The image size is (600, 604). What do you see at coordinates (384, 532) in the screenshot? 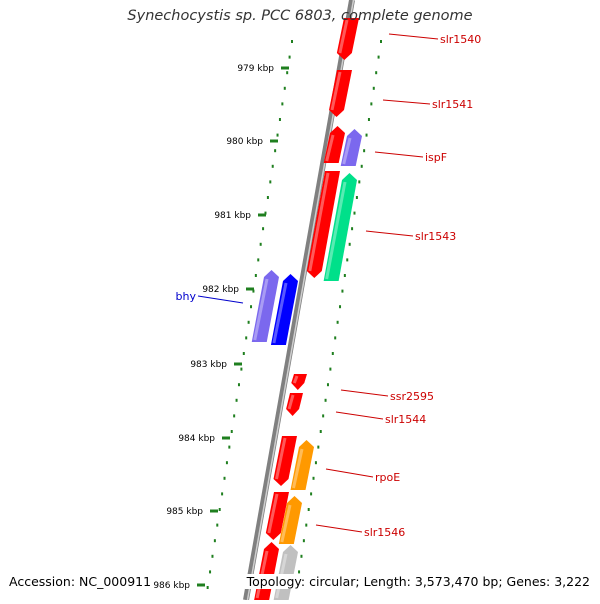
I see `gene-label-slr1546: slr1546` at bounding box center [384, 532].